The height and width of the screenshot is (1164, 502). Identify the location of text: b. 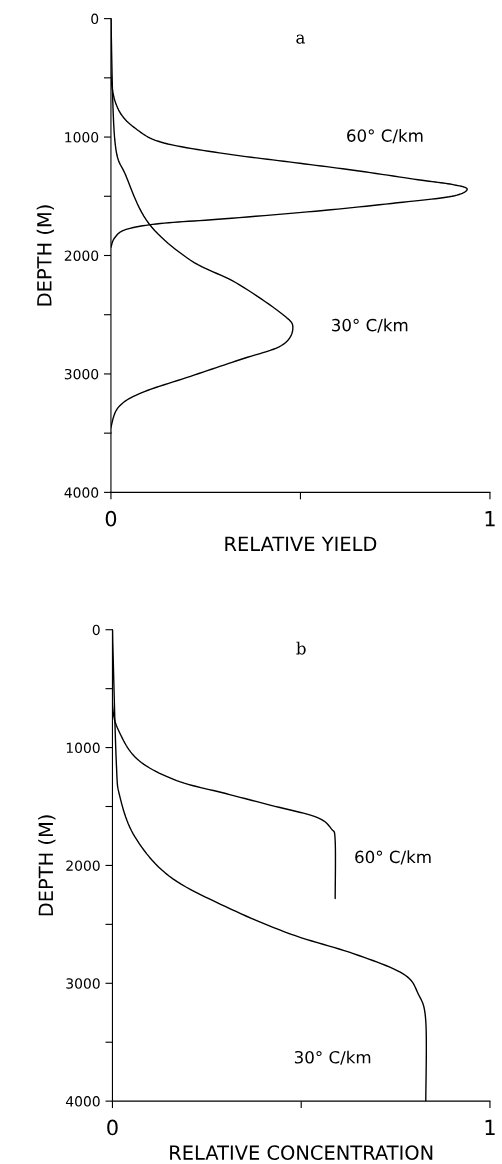
(301, 648).